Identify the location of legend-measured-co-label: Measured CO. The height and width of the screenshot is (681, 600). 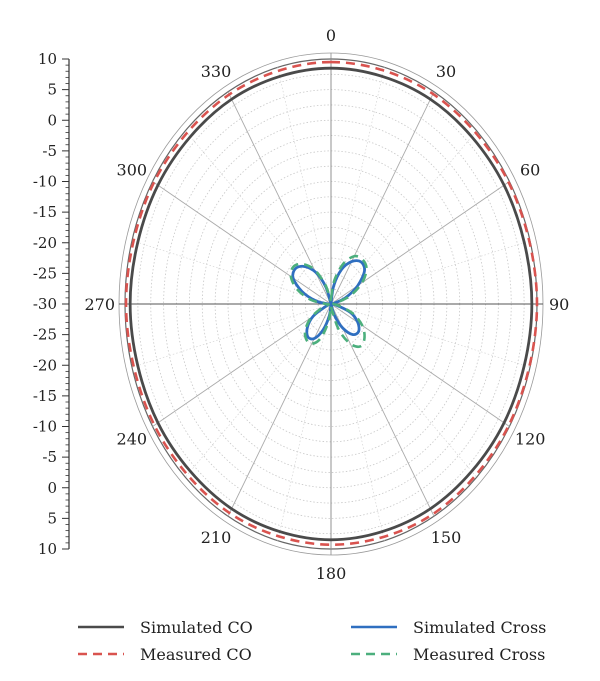
(196, 654).